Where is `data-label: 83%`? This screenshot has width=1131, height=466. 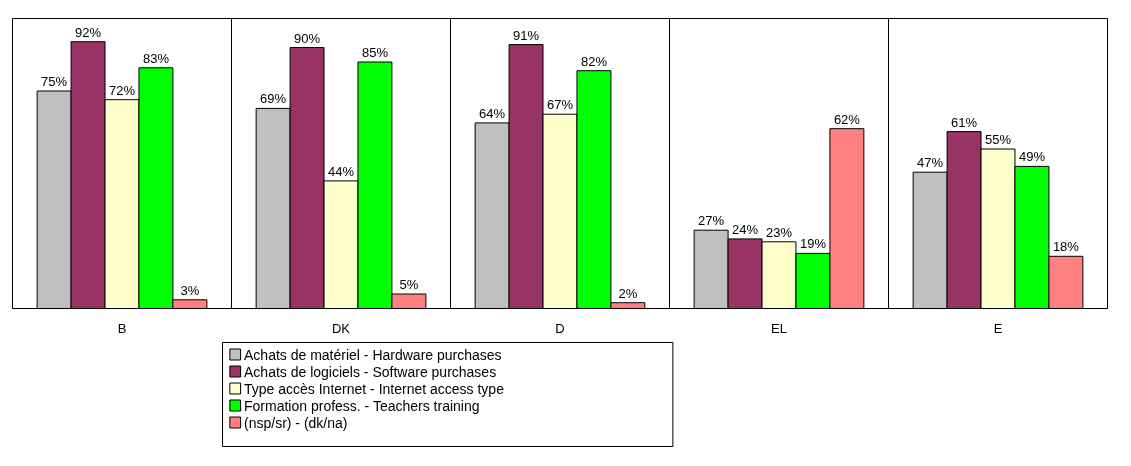 data-label: 83% is located at coordinates (156, 58).